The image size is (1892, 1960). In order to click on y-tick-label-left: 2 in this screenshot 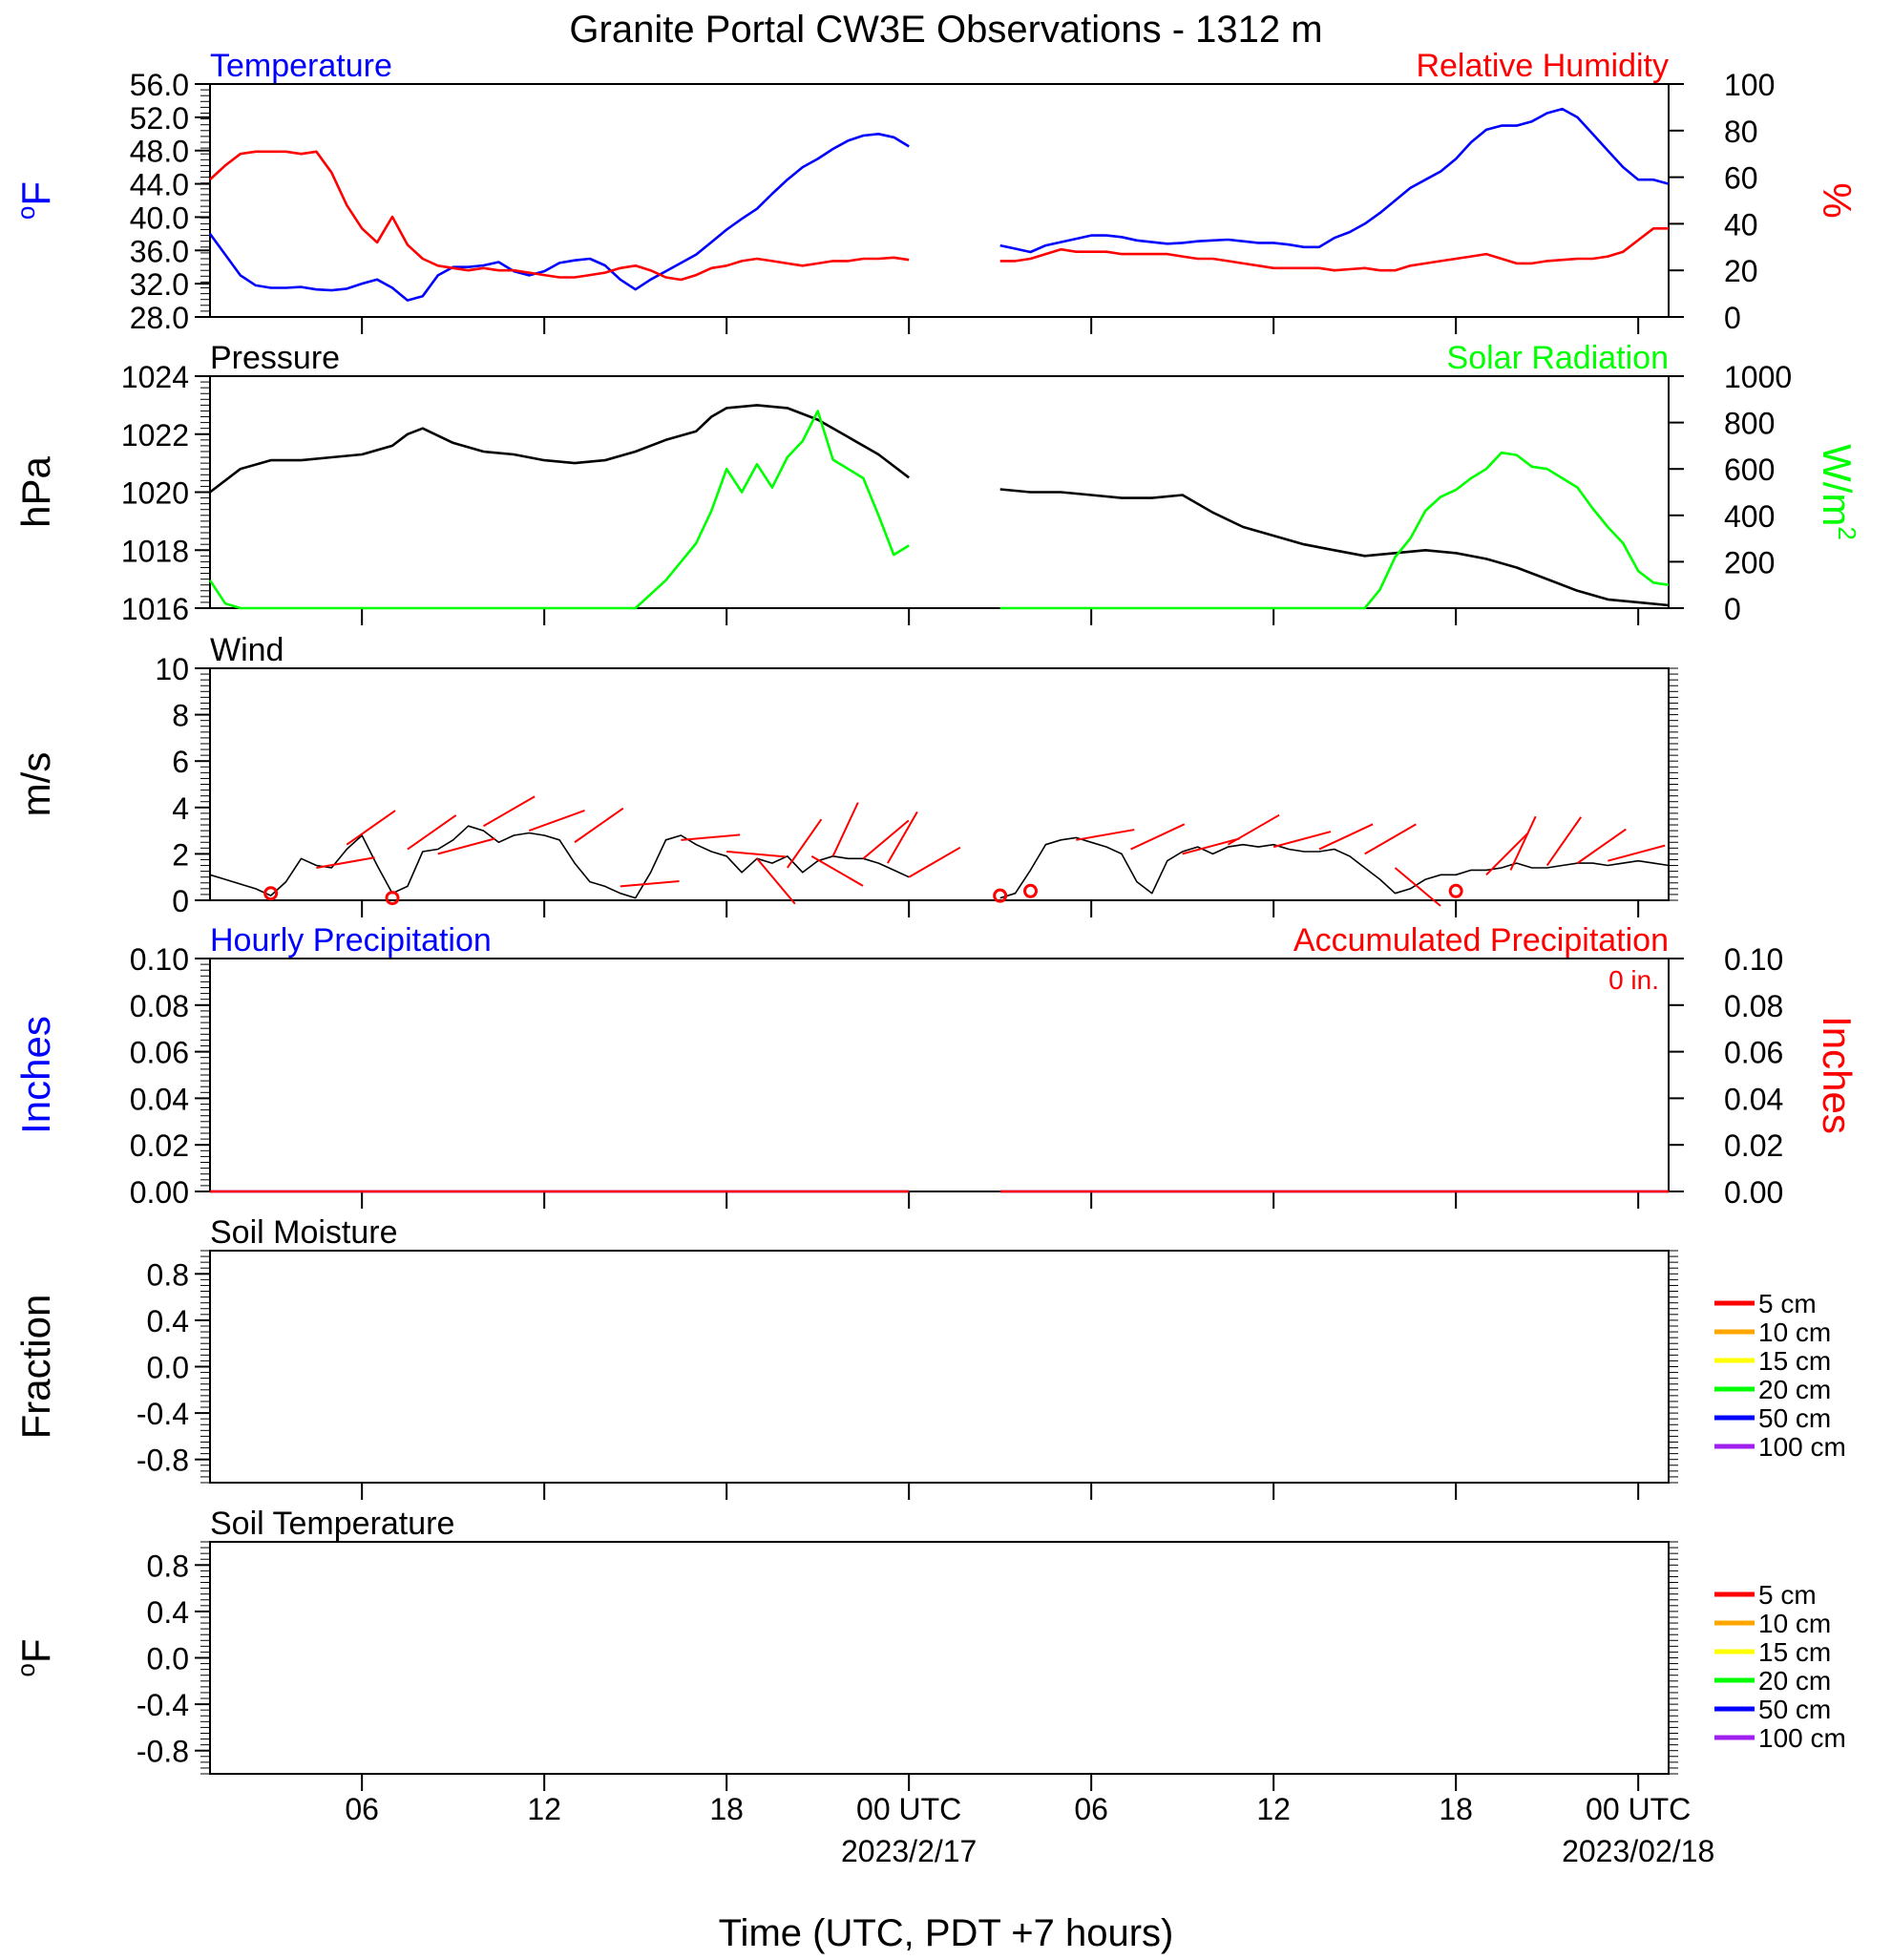, I will do `click(180, 854)`.